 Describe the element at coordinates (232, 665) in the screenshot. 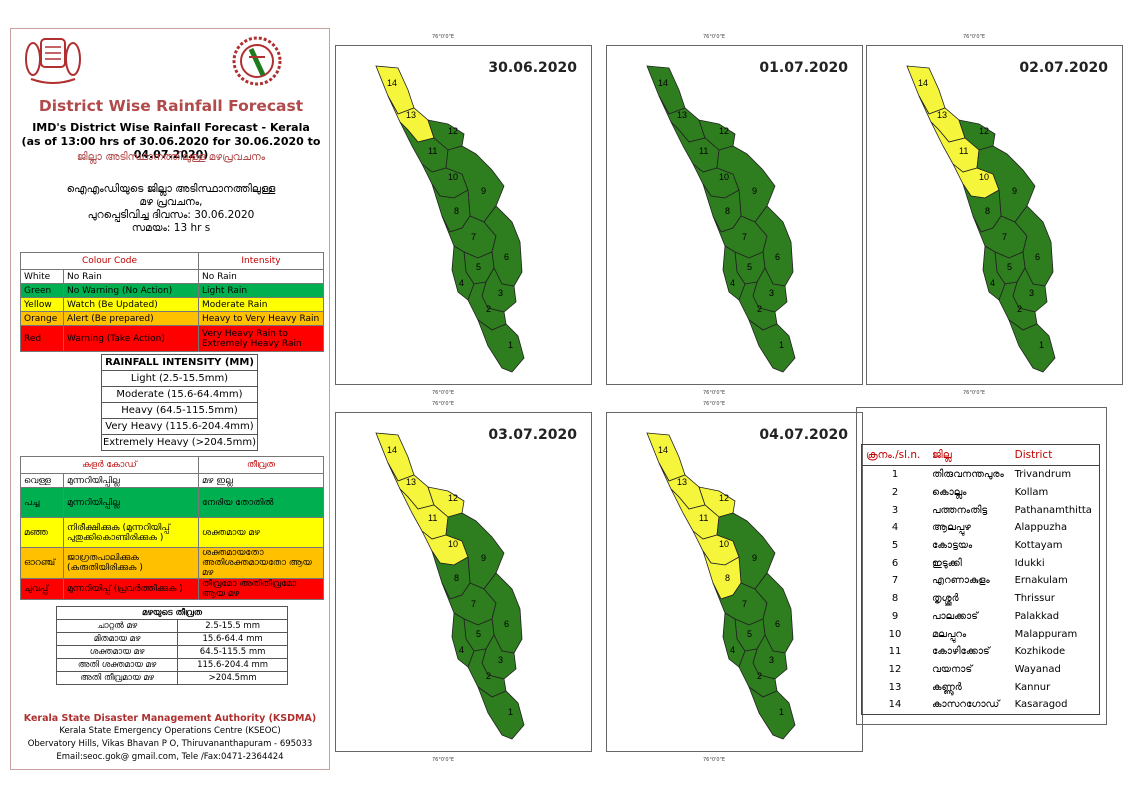

I see `ml-intensity-value: 115.6-204.4 mm` at that location.